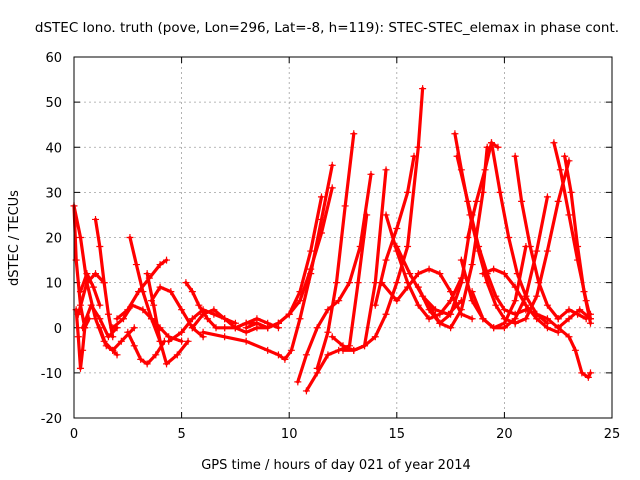  What do you see at coordinates (14, 238) in the screenshot?
I see `y-axis-label: dSTEC / TECUs` at bounding box center [14, 238].